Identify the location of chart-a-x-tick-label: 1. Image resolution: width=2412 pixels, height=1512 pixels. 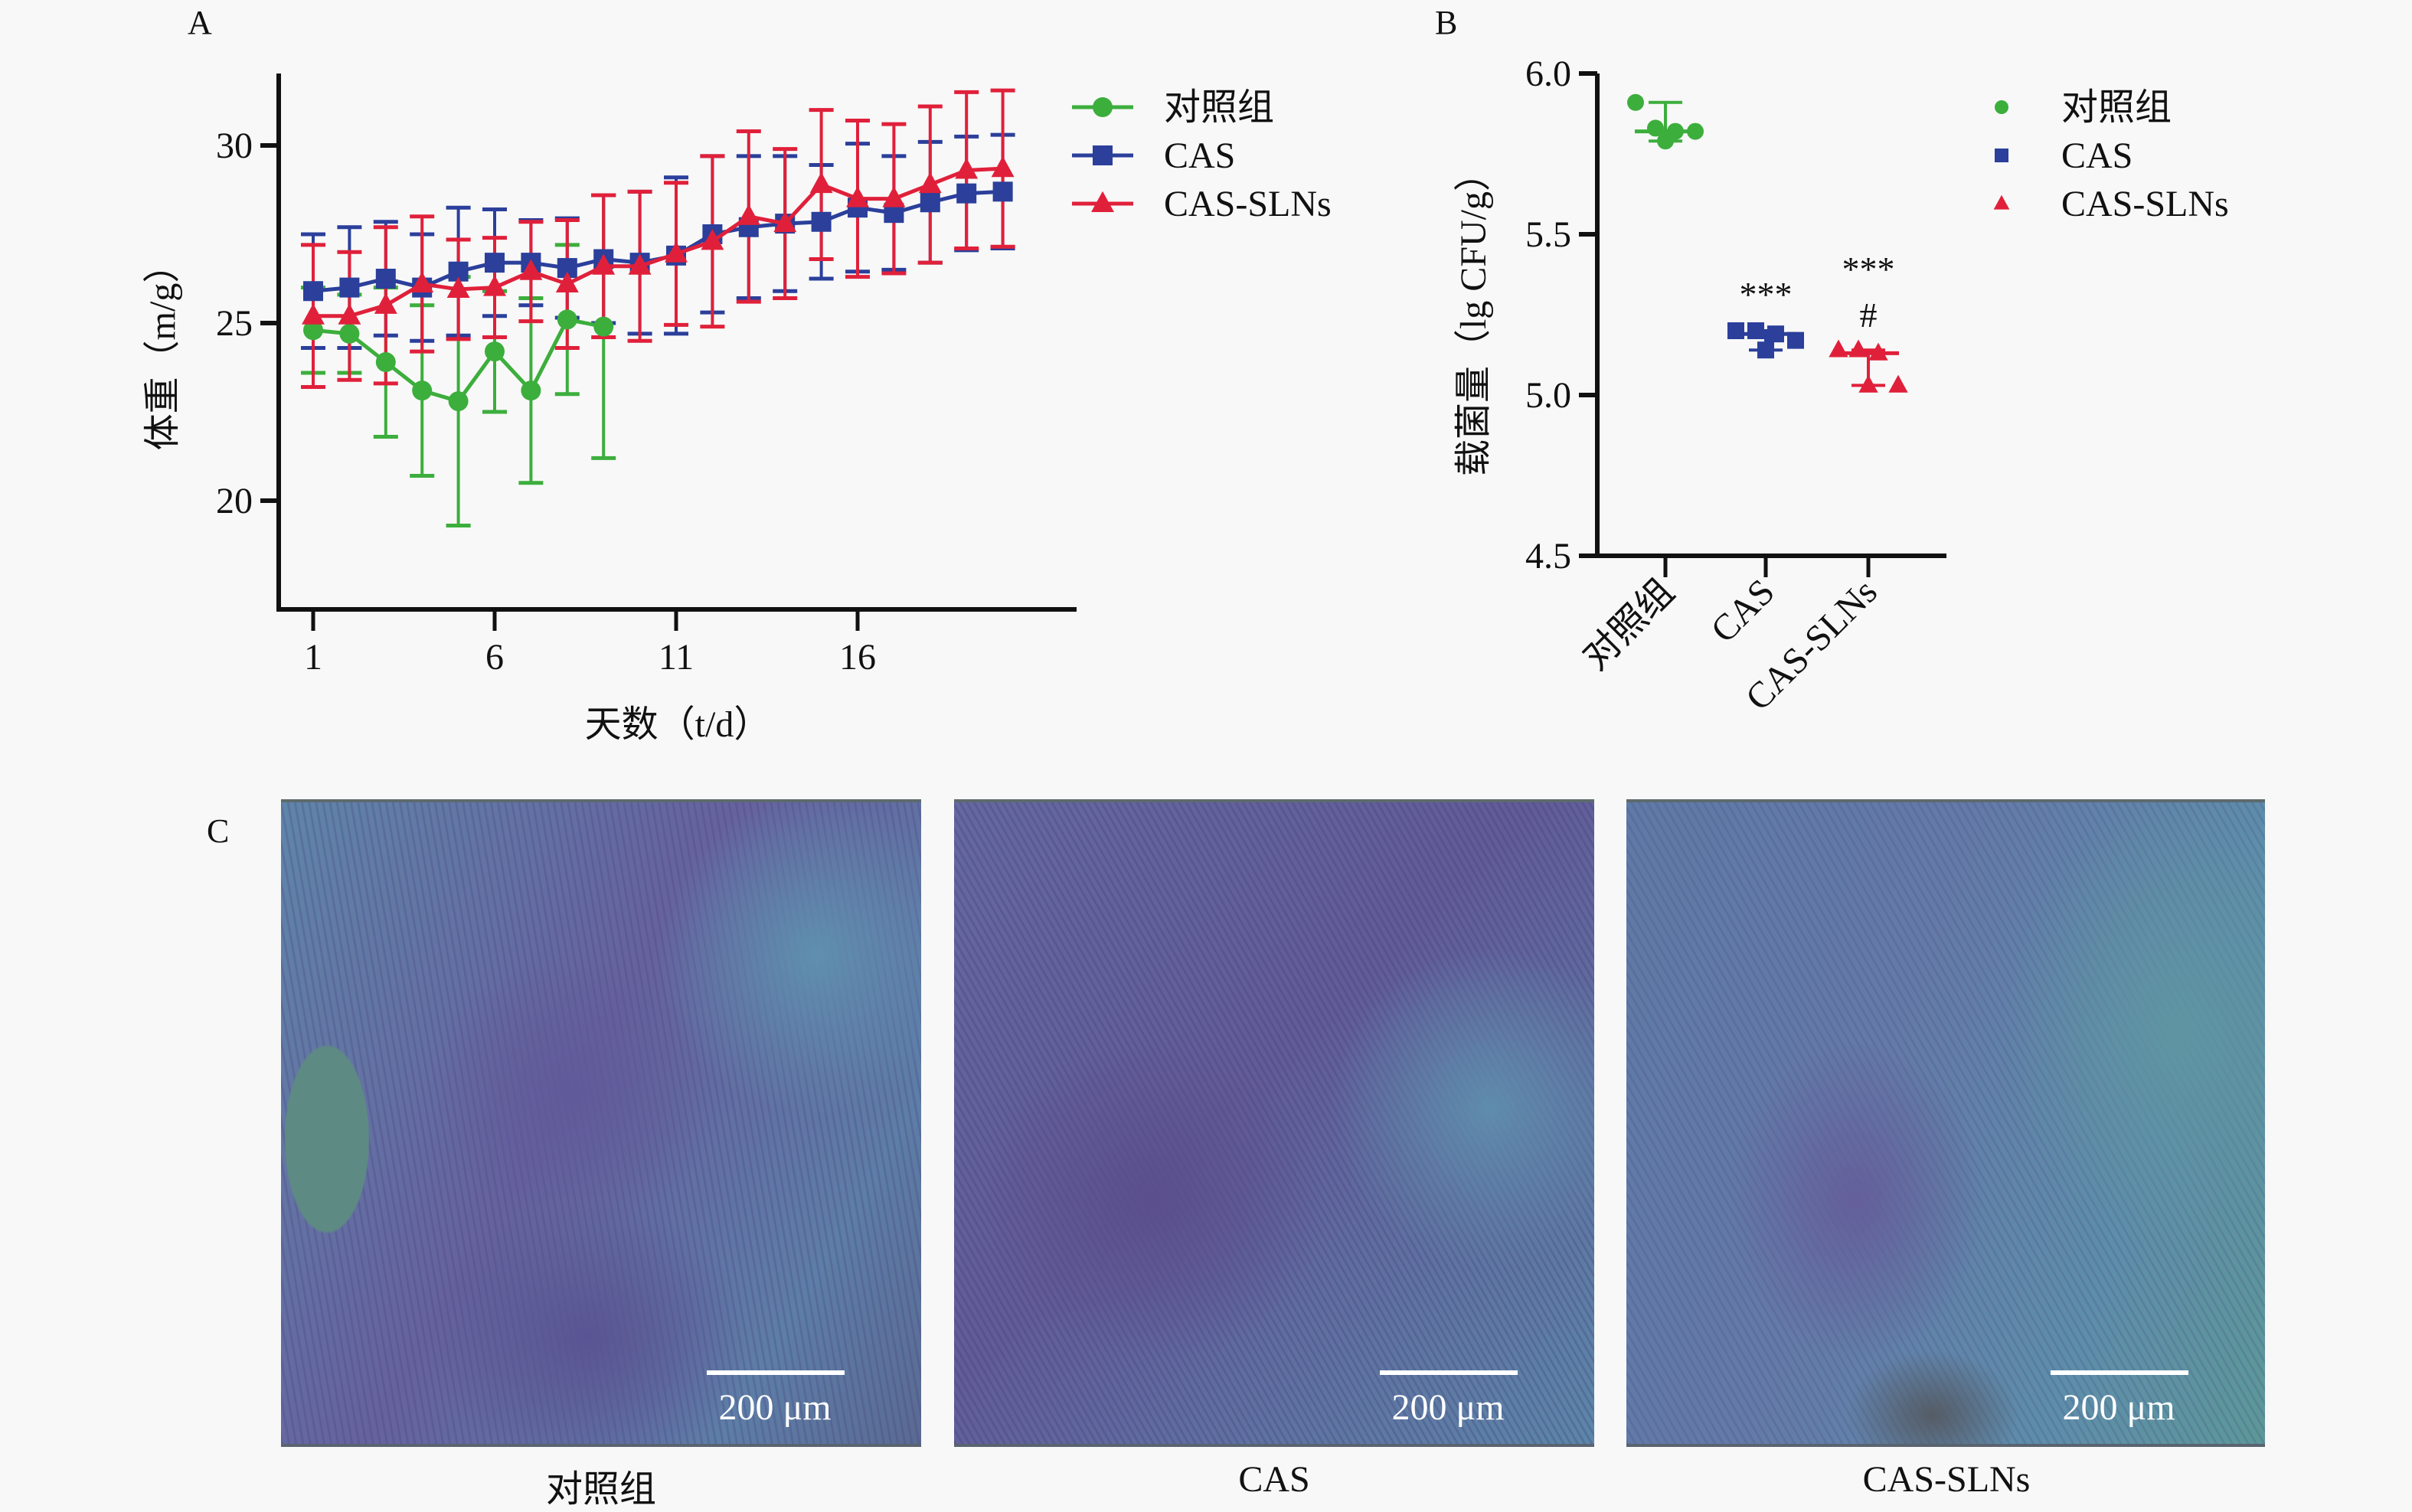
(313, 657).